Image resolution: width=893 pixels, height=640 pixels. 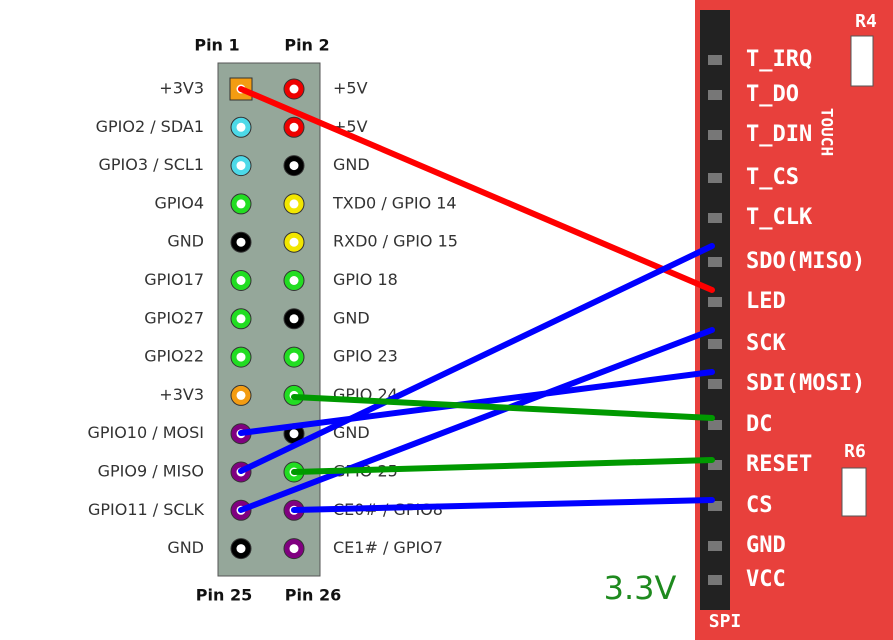 What do you see at coordinates (151, 471) in the screenshot?
I see `pin-name: GPIO9 / MISO` at bounding box center [151, 471].